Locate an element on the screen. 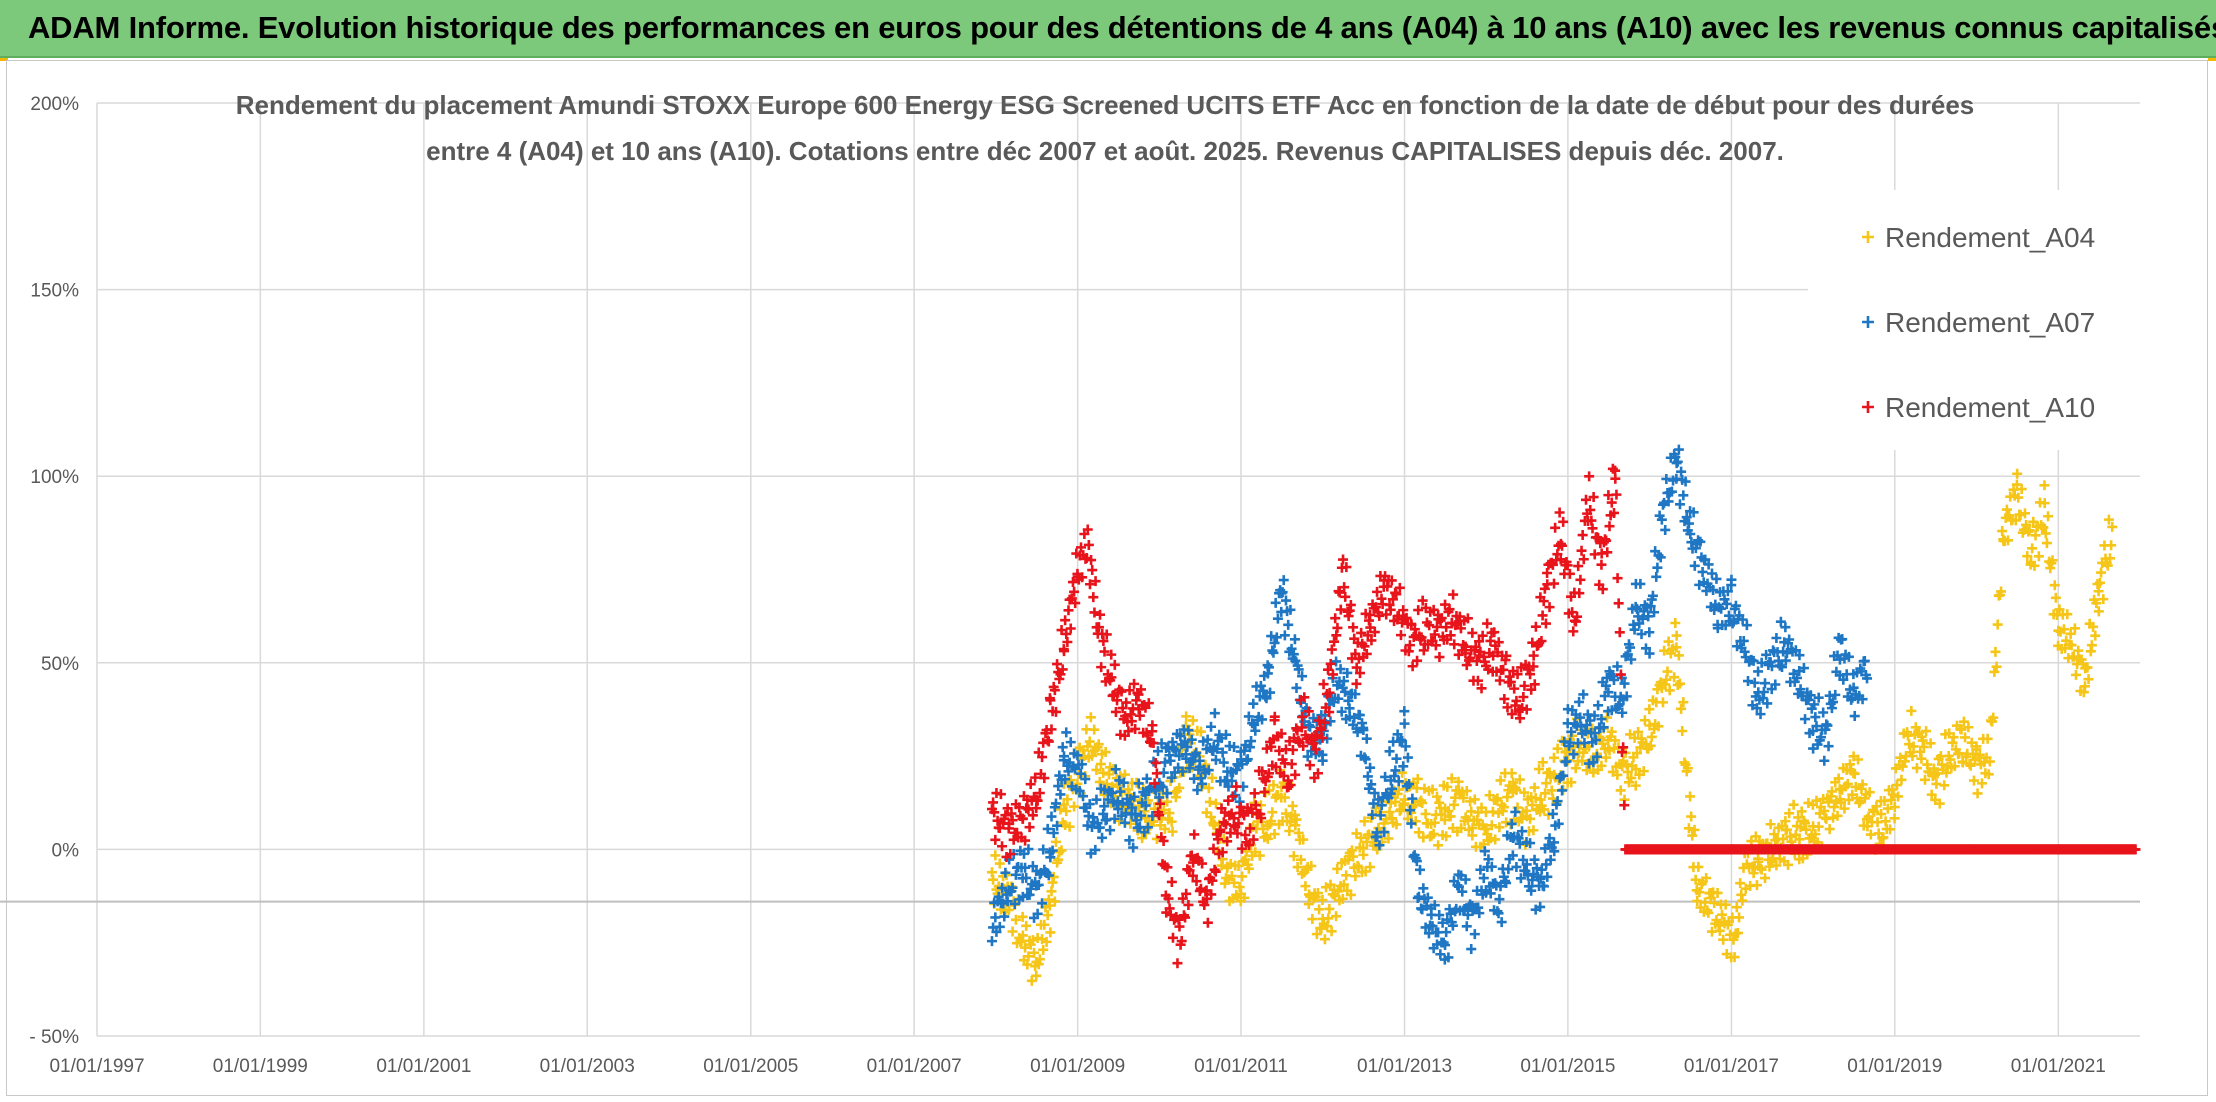 Image resolution: width=2216 pixels, height=1102 pixels. x-tick-label: 01/01/2003 is located at coordinates (587, 1066).